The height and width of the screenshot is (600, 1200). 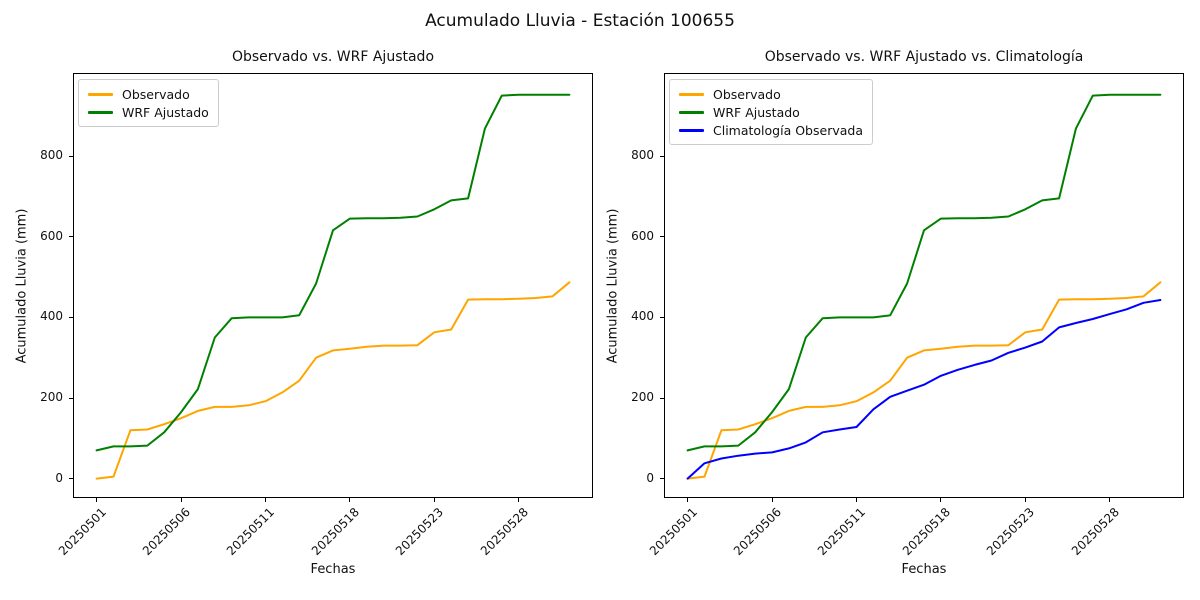 What do you see at coordinates (924, 389) in the screenshot?
I see `series-line-climatología-observada` at bounding box center [924, 389].